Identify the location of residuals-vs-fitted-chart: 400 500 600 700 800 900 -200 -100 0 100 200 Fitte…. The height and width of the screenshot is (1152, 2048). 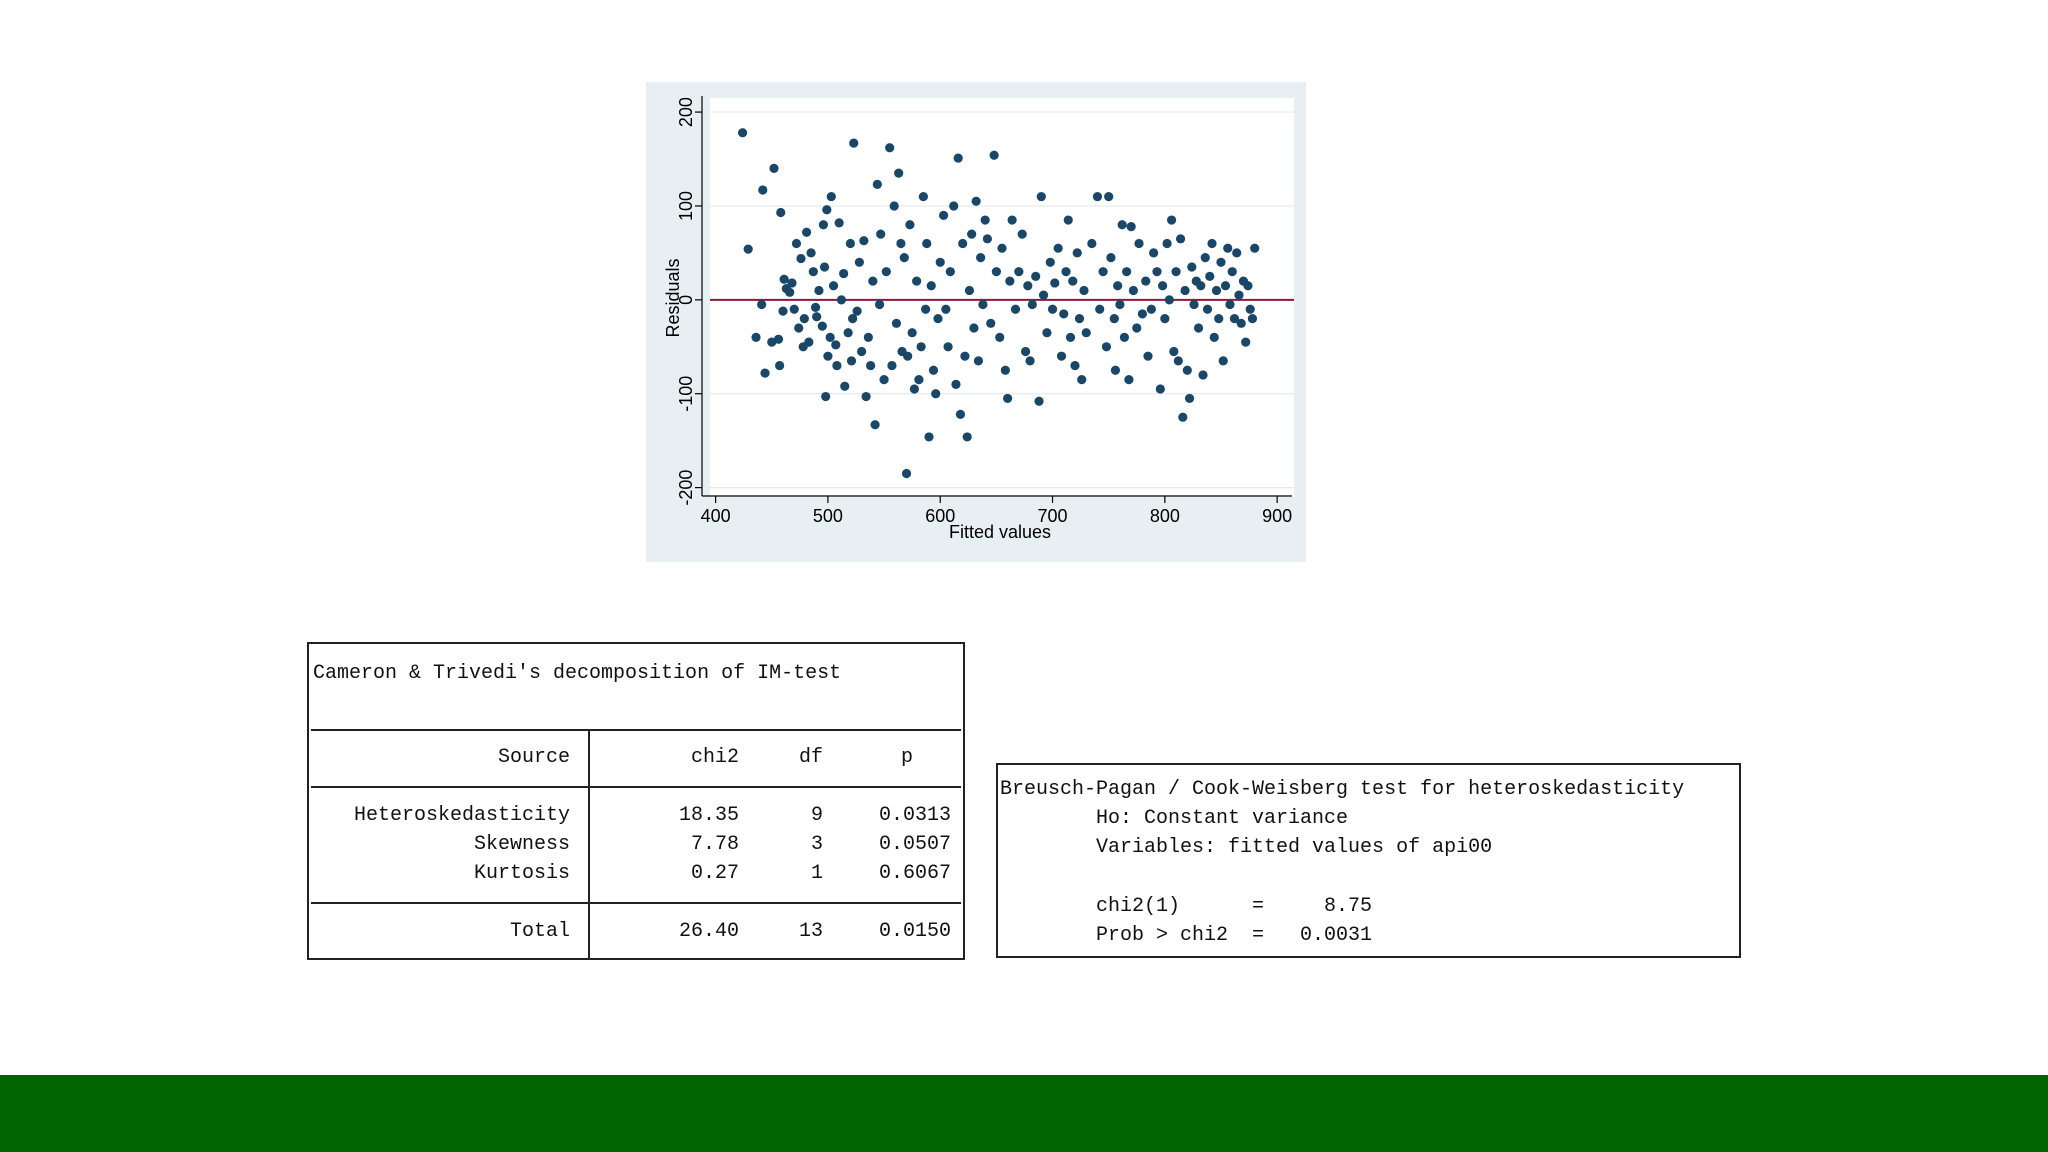
(978, 319).